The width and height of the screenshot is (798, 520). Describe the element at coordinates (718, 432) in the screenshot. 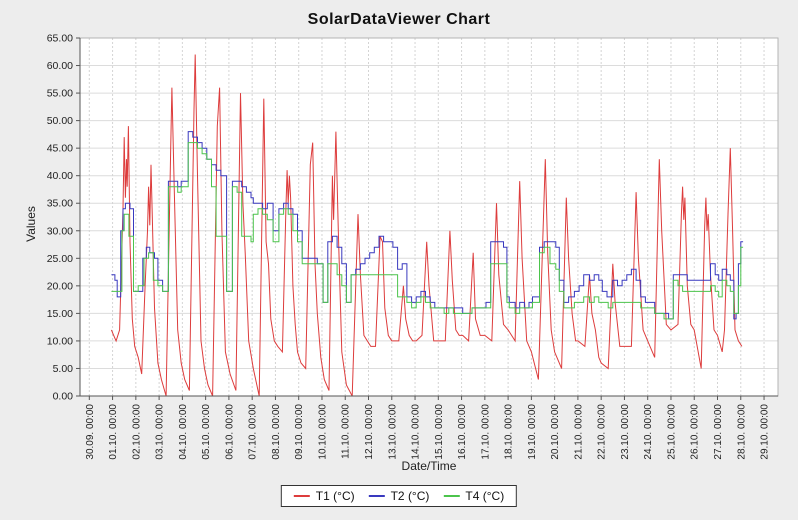

I see `x-tick-label: 27.10. 00:00` at that location.